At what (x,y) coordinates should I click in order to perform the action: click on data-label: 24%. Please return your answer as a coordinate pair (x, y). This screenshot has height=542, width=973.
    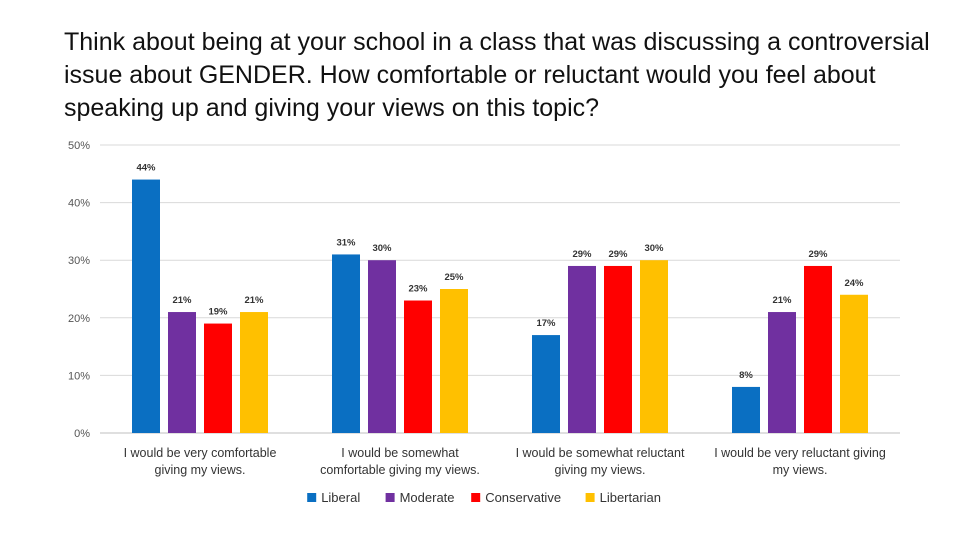
    Looking at the image, I should click on (854, 283).